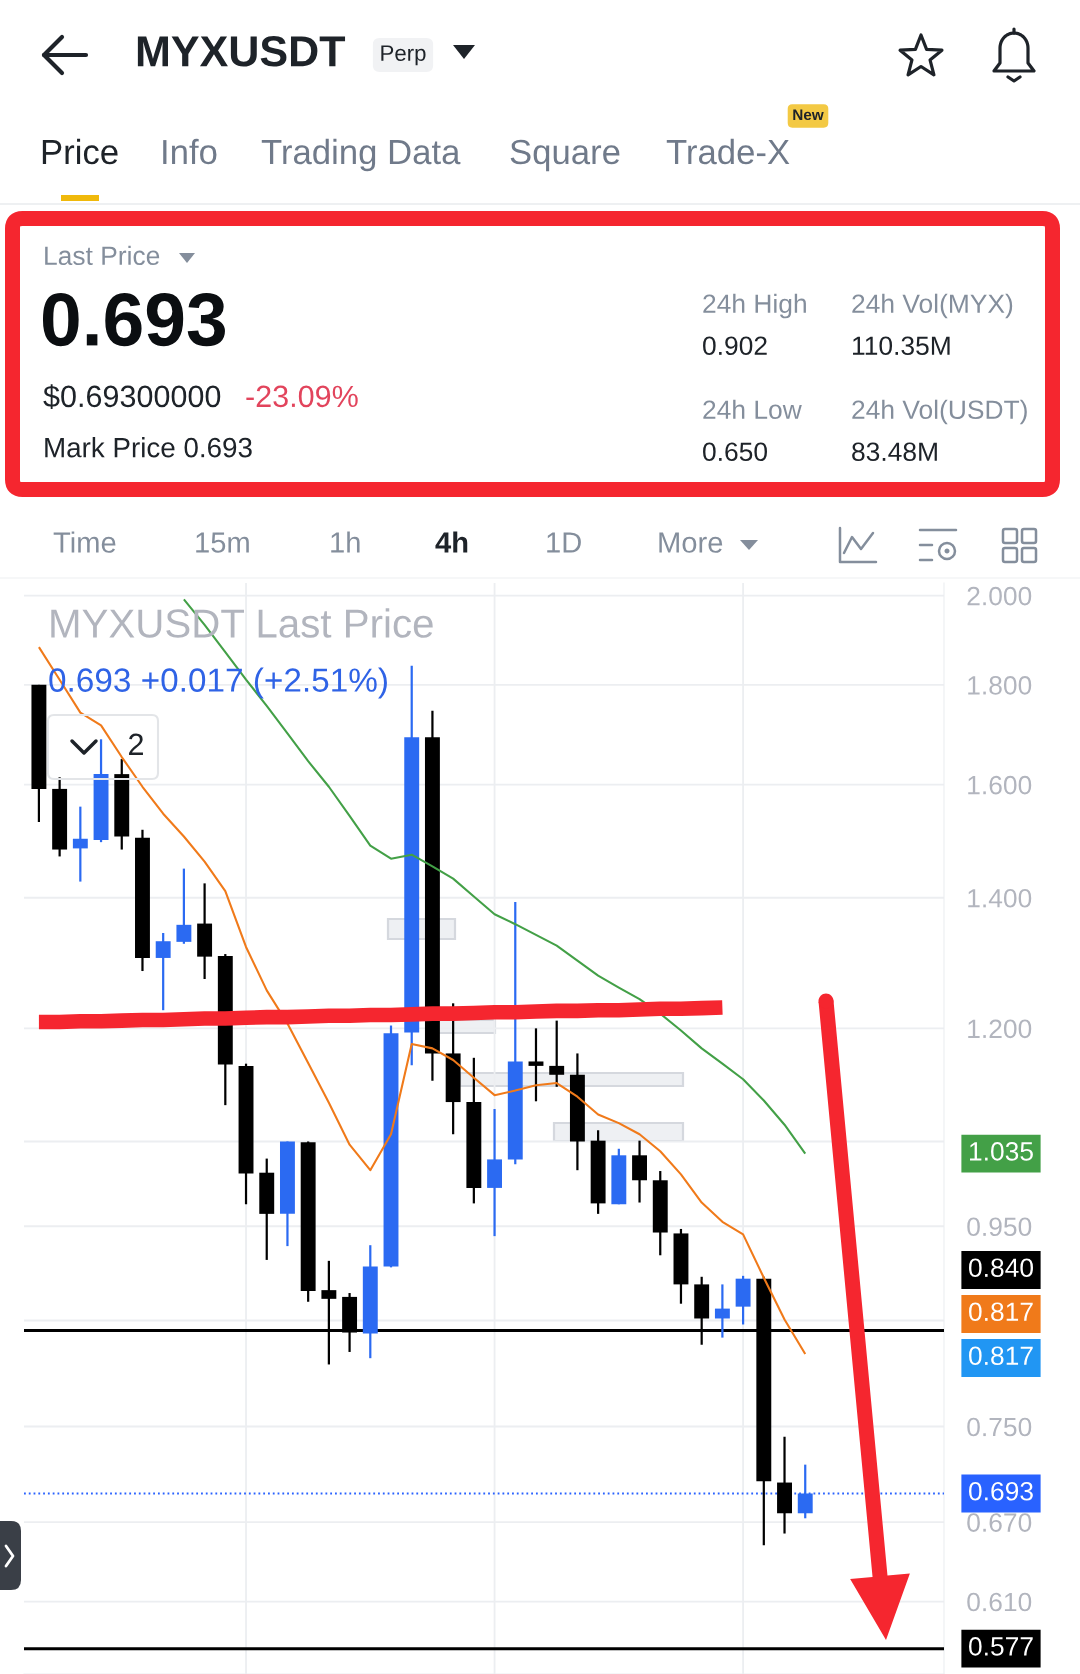 The width and height of the screenshot is (1080, 1674). Describe the element at coordinates (894, 452) in the screenshot. I see `text: 83.48M` at that location.